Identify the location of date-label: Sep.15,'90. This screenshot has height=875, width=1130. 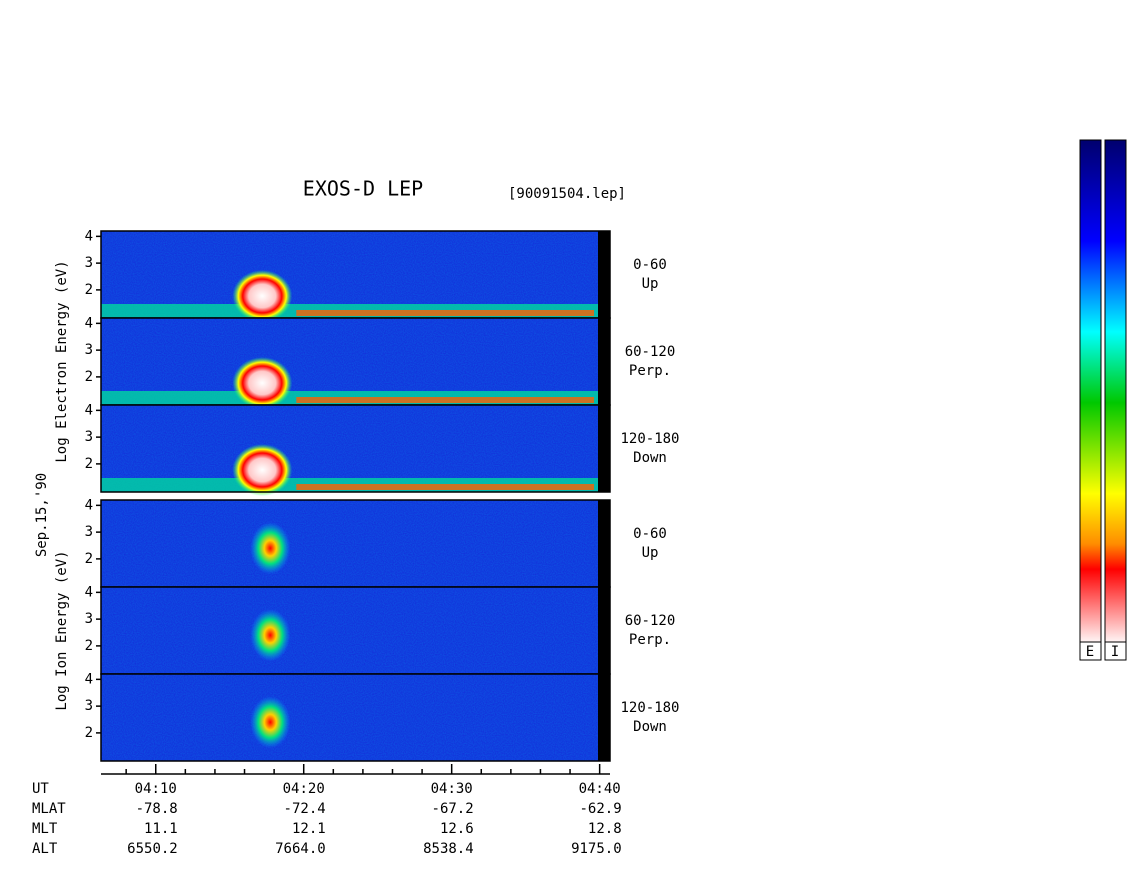
(42, 515).